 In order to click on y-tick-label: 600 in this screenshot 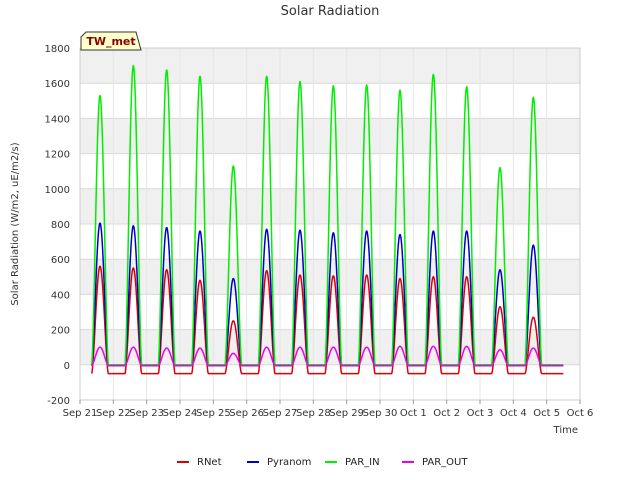, I will do `click(60, 260)`.